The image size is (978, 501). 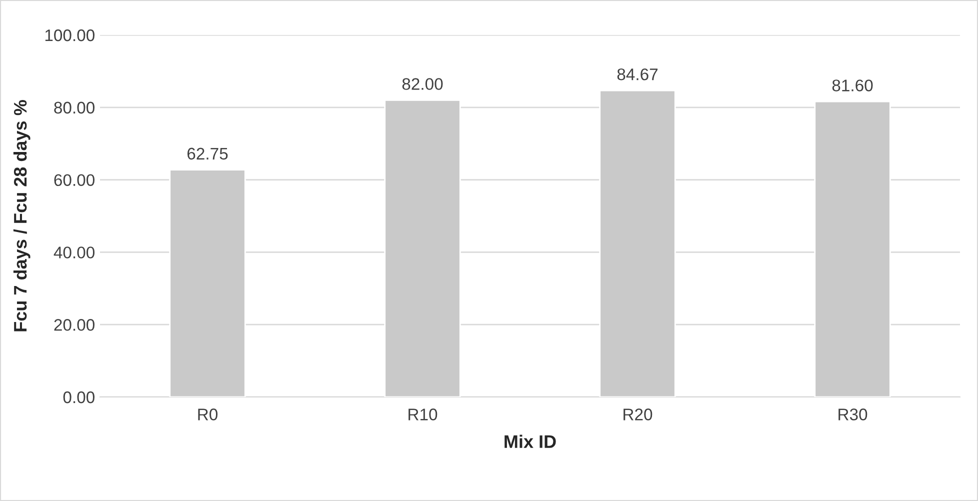 What do you see at coordinates (74, 180) in the screenshot?
I see `y-tick-label: 60.00` at bounding box center [74, 180].